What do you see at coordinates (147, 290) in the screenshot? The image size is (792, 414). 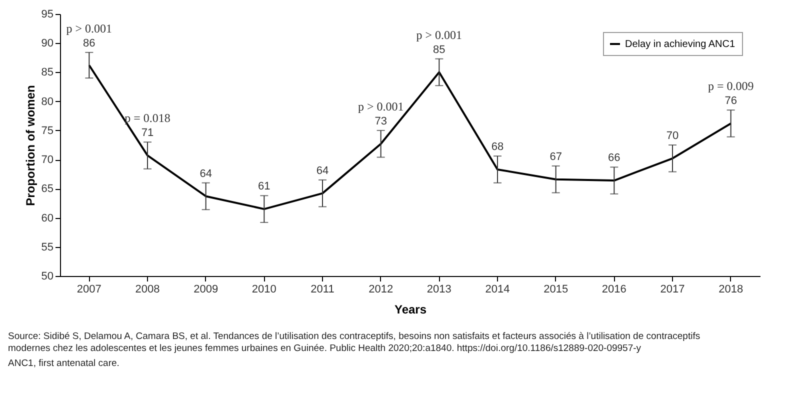 I see `x-tick-label: 2008` at bounding box center [147, 290].